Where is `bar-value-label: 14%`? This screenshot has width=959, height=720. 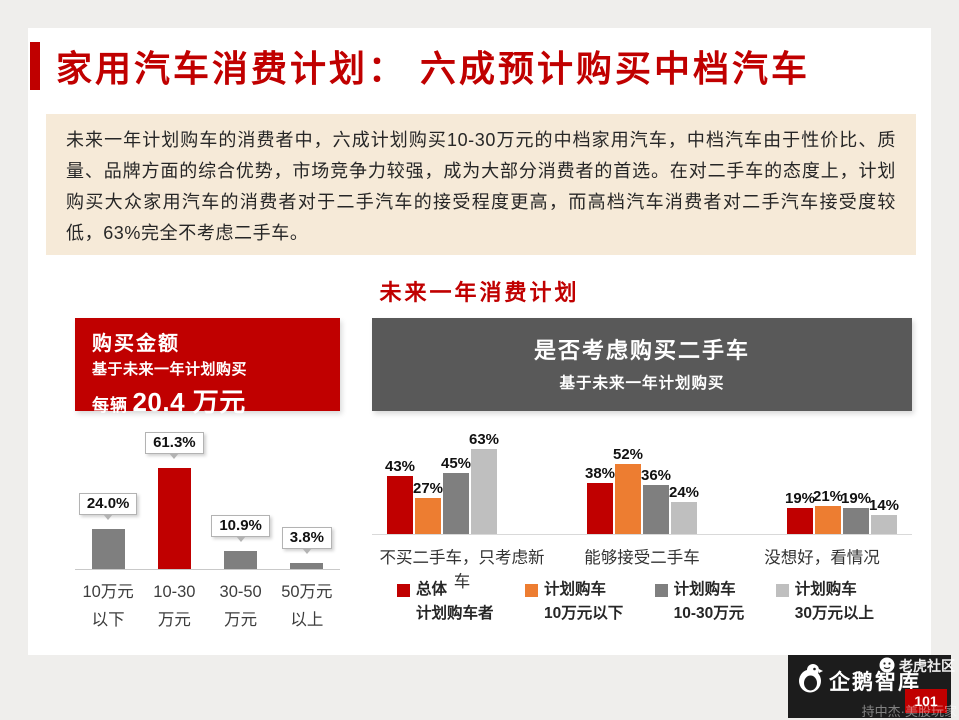
bar-value-label: 14% is located at coordinates (884, 506).